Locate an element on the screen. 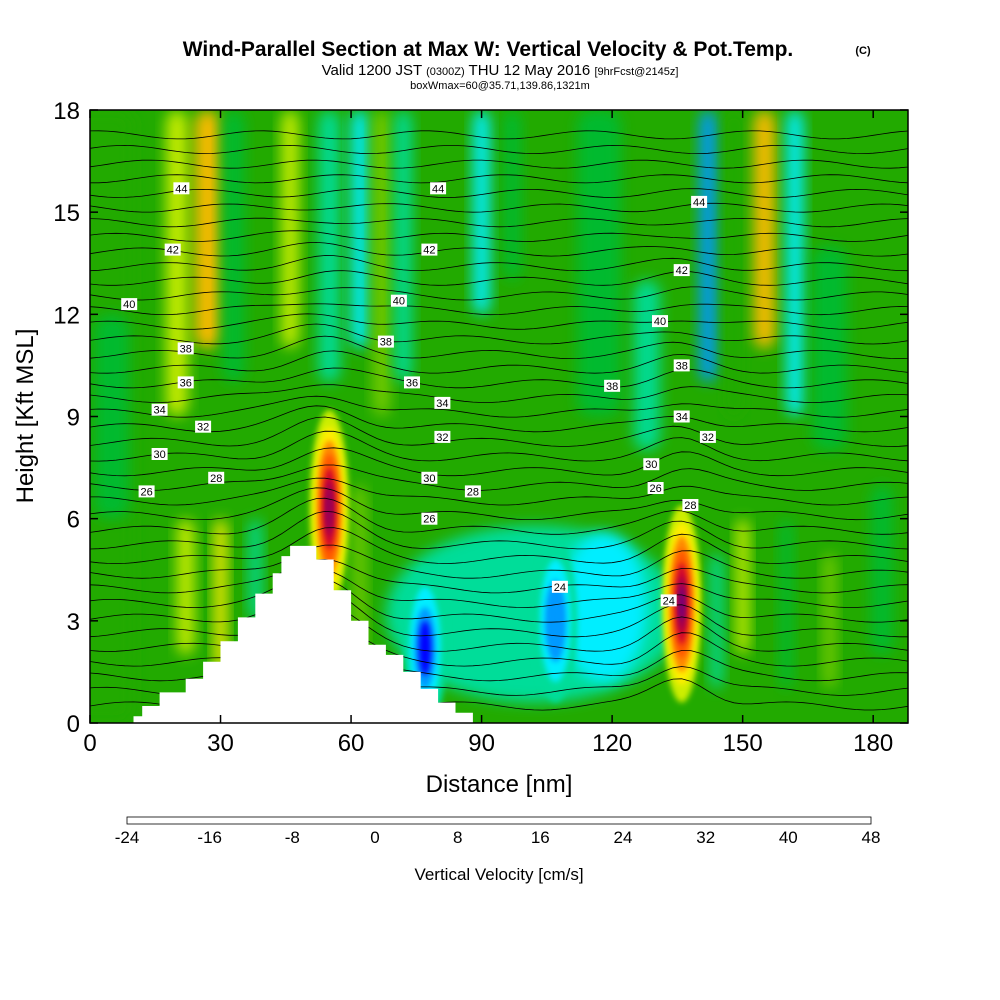 The image size is (1000, 1000). updraft-core is located at coordinates (329, 508).